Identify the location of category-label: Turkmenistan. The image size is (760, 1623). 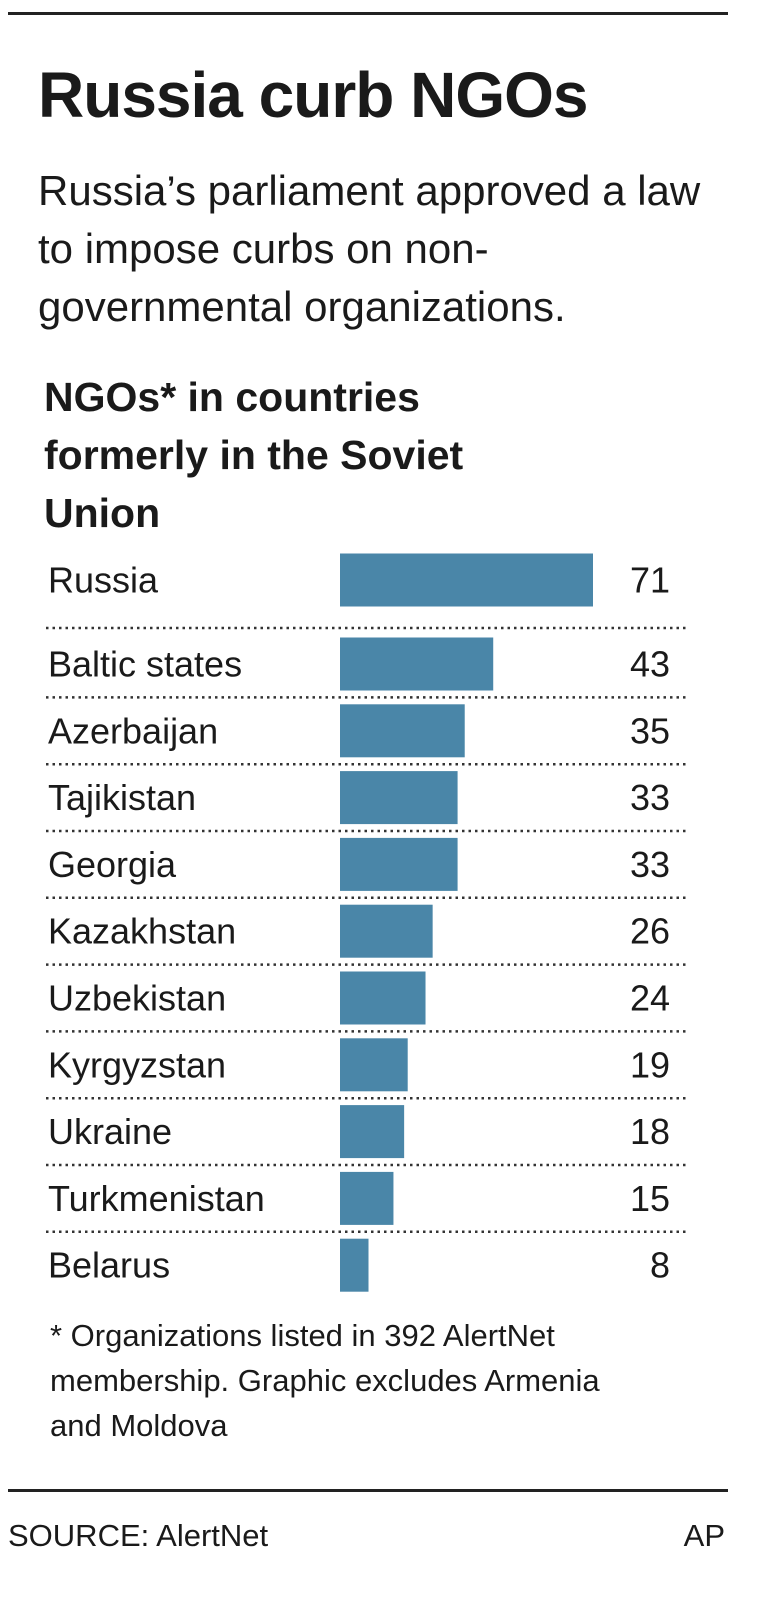
(156, 1198).